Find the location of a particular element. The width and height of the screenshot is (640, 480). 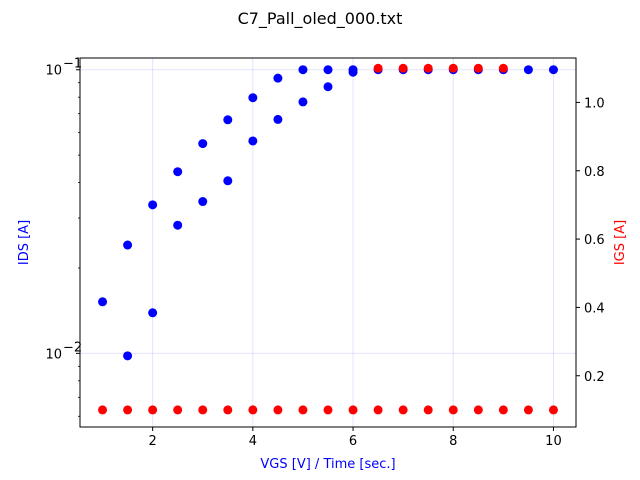

x-axis-label: VGS [V] / Time [sec.] is located at coordinates (327, 464).